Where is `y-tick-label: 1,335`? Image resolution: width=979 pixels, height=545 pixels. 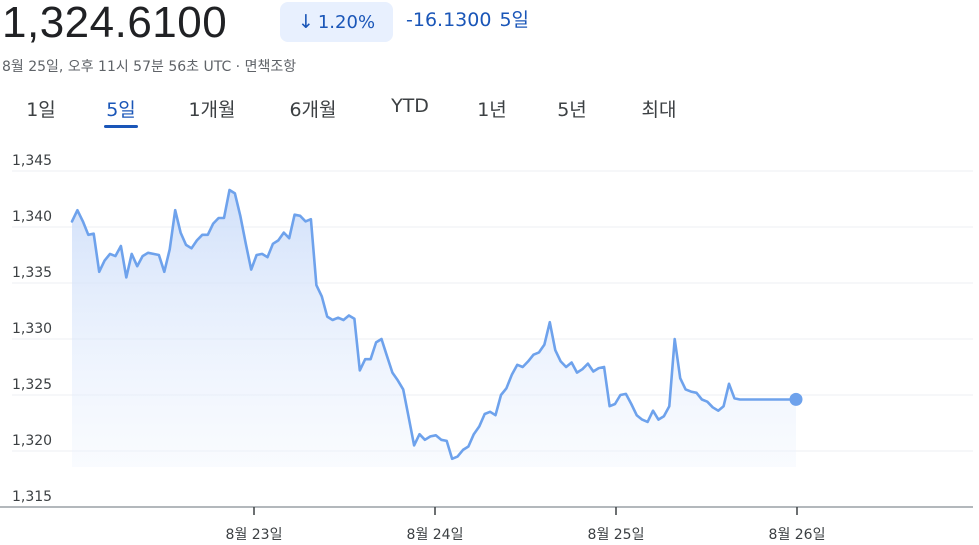 y-tick-label: 1,335 is located at coordinates (32, 273).